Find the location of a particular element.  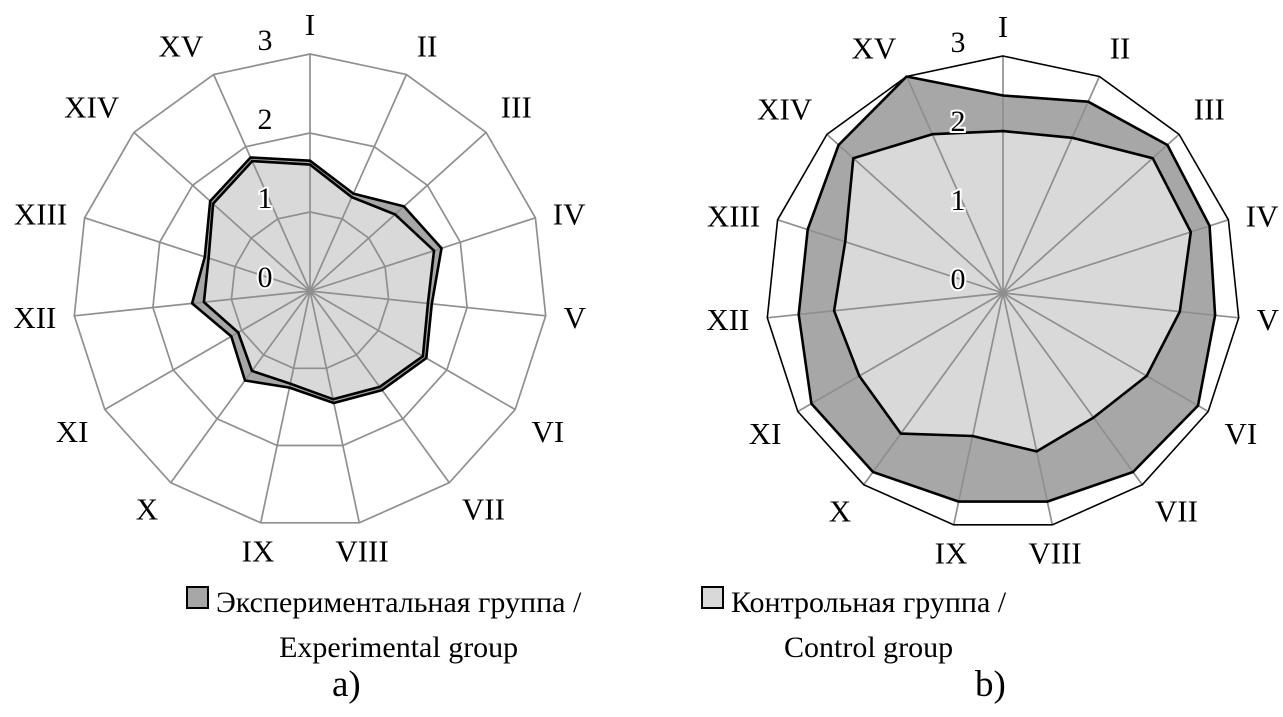

b-axis-label-XIII: XIII is located at coordinates (733, 216).